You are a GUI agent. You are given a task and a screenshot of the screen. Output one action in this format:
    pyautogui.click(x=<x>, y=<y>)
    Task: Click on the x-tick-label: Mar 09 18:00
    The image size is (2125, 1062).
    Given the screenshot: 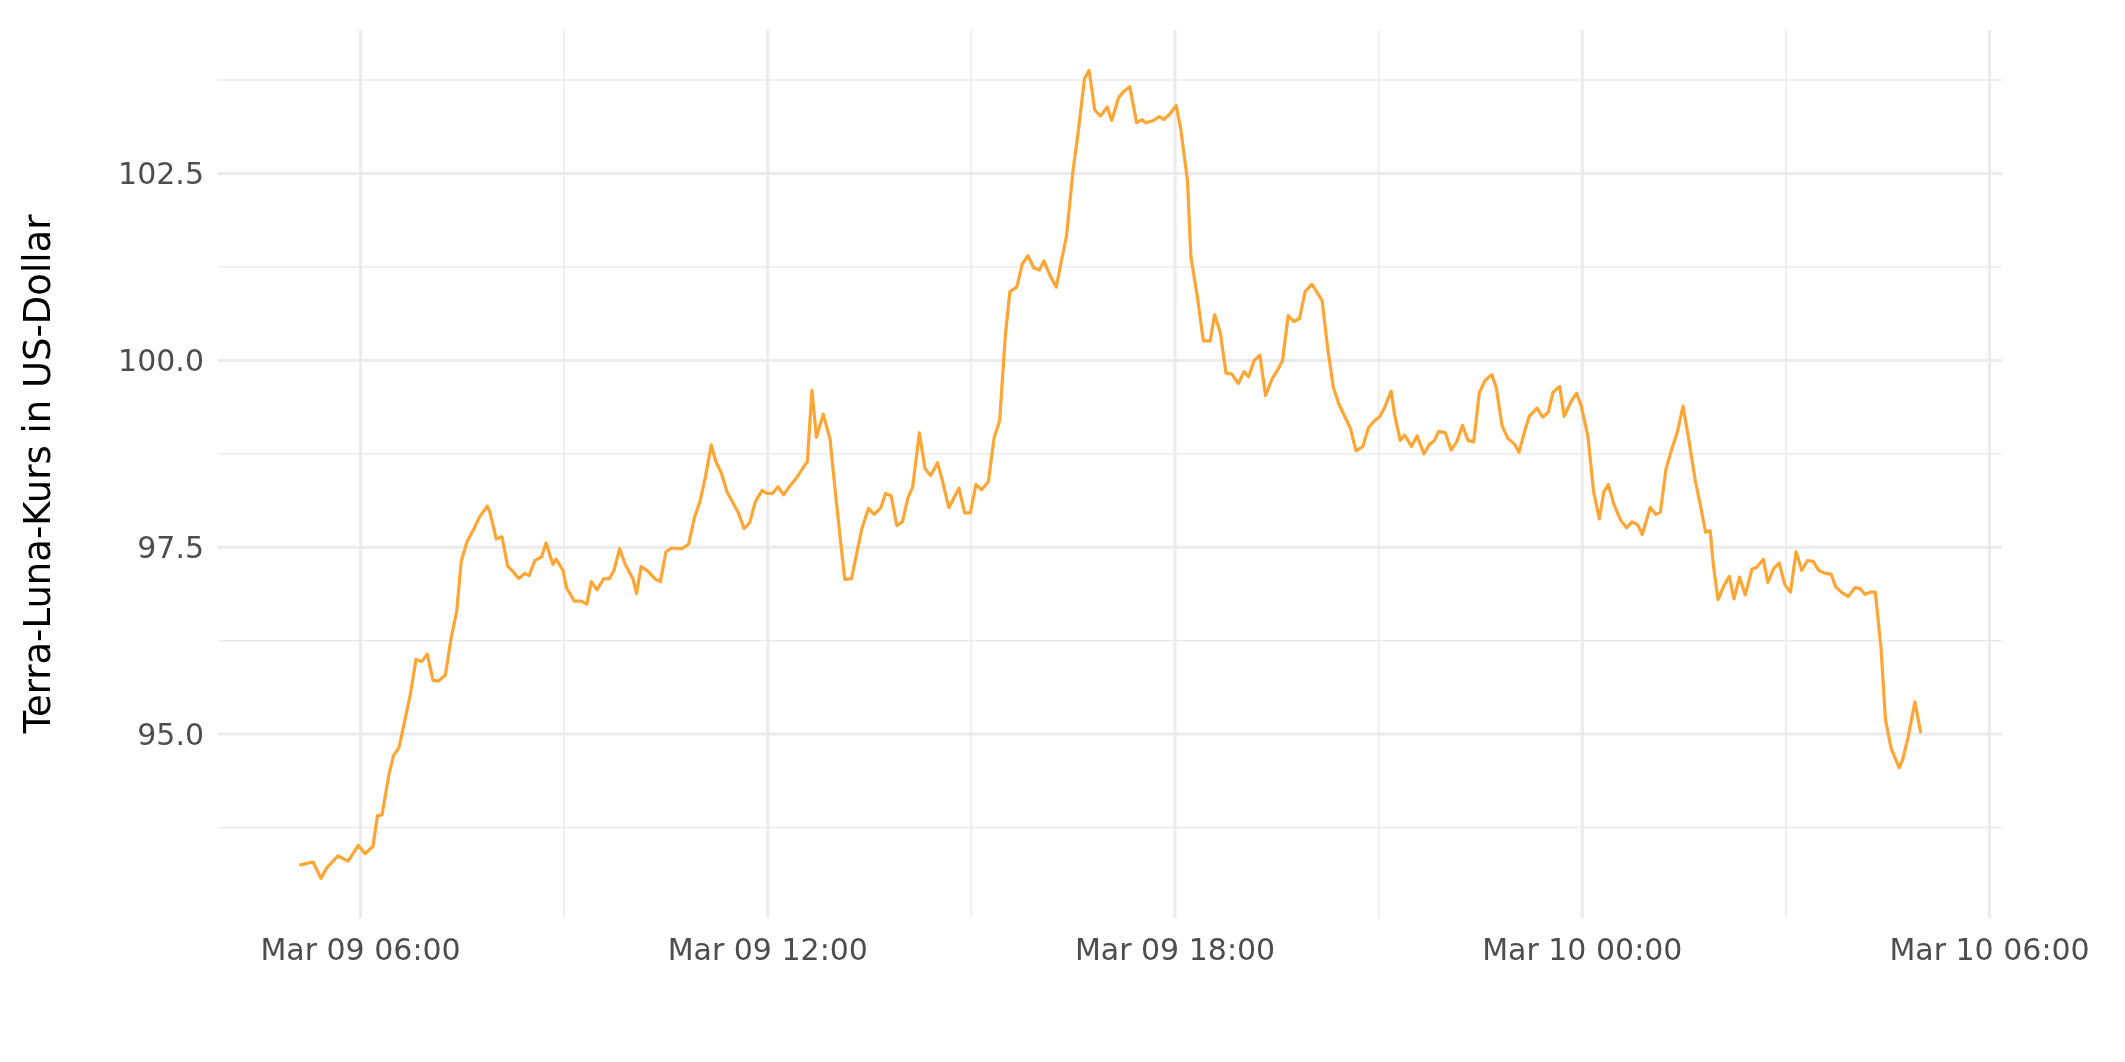 What is the action you would take?
    pyautogui.click(x=1175, y=949)
    